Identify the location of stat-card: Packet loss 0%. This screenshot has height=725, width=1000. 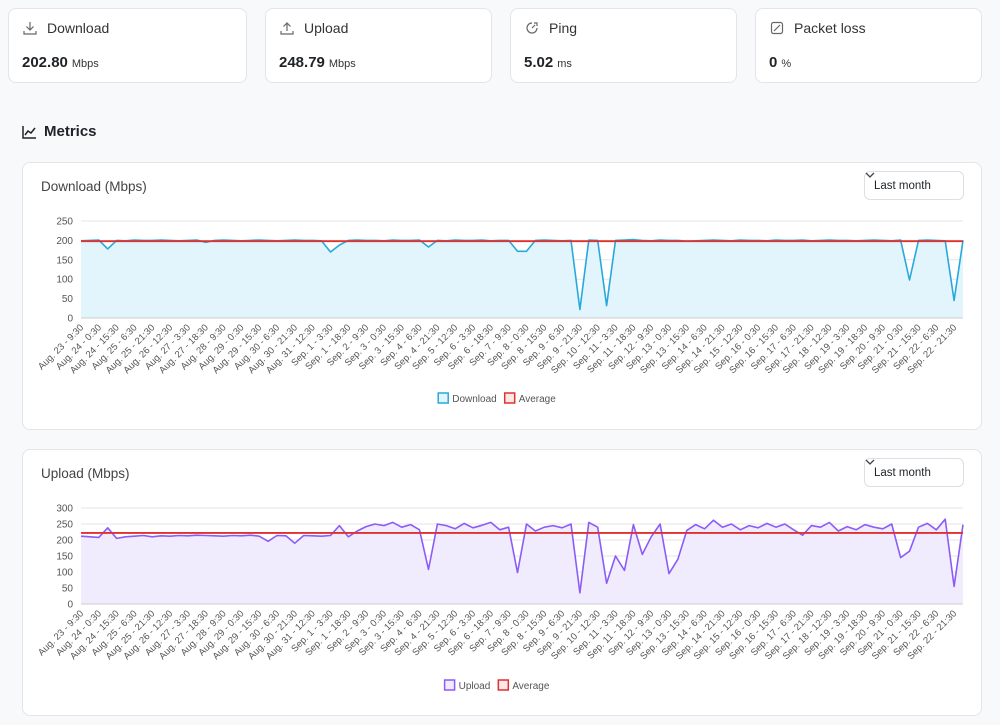
(868, 45).